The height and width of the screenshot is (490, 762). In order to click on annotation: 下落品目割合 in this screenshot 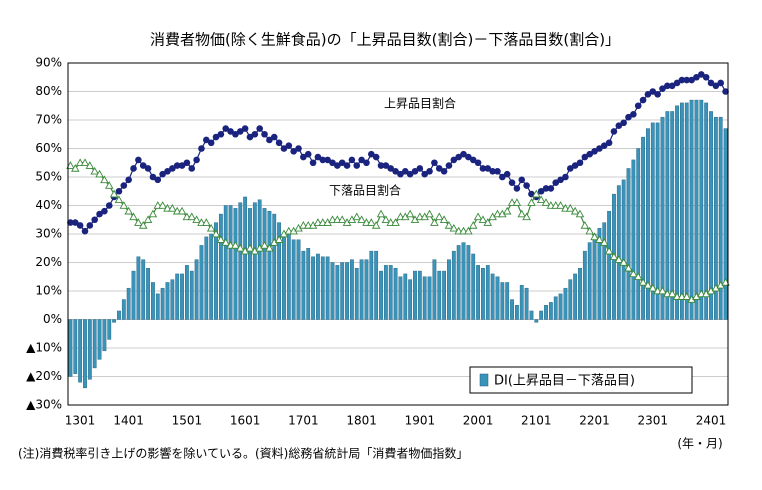, I will do `click(365, 190)`.